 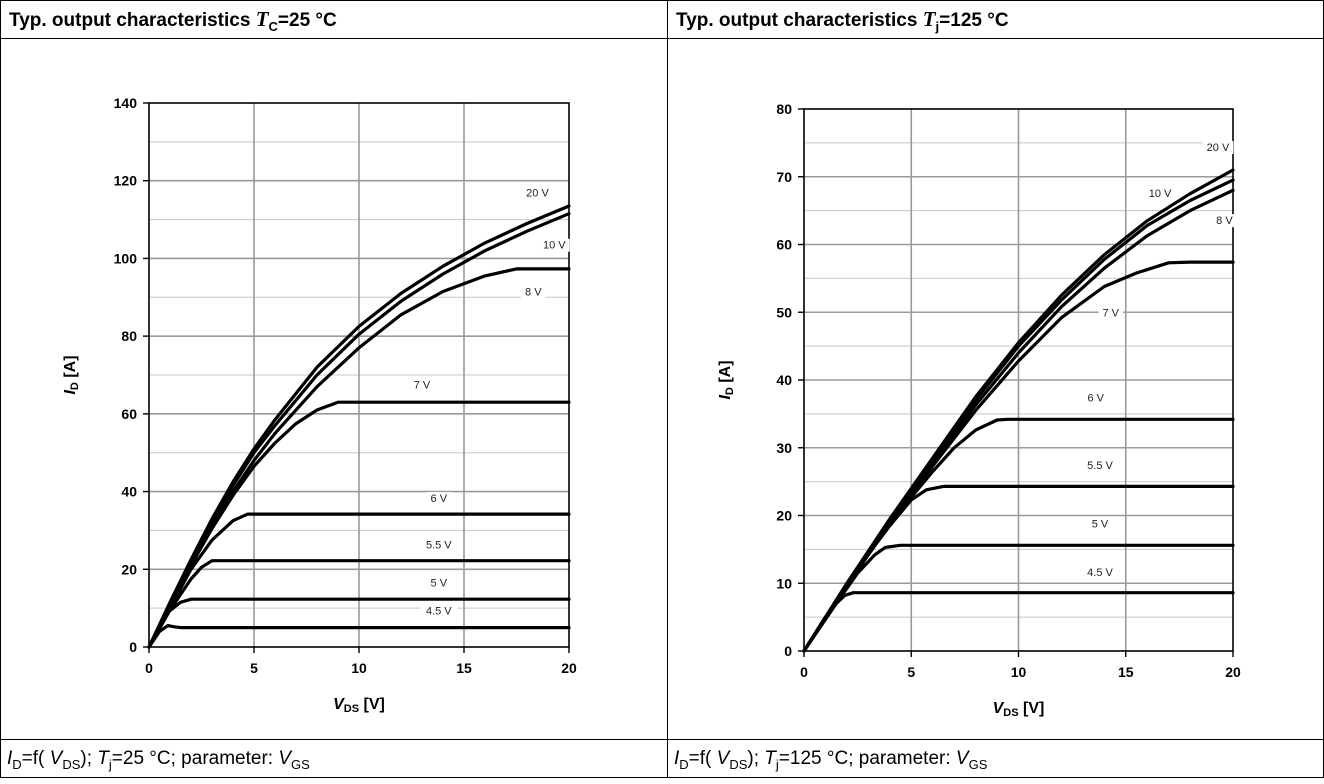 I want to click on y-tick-label: 100, so click(x=126, y=258).